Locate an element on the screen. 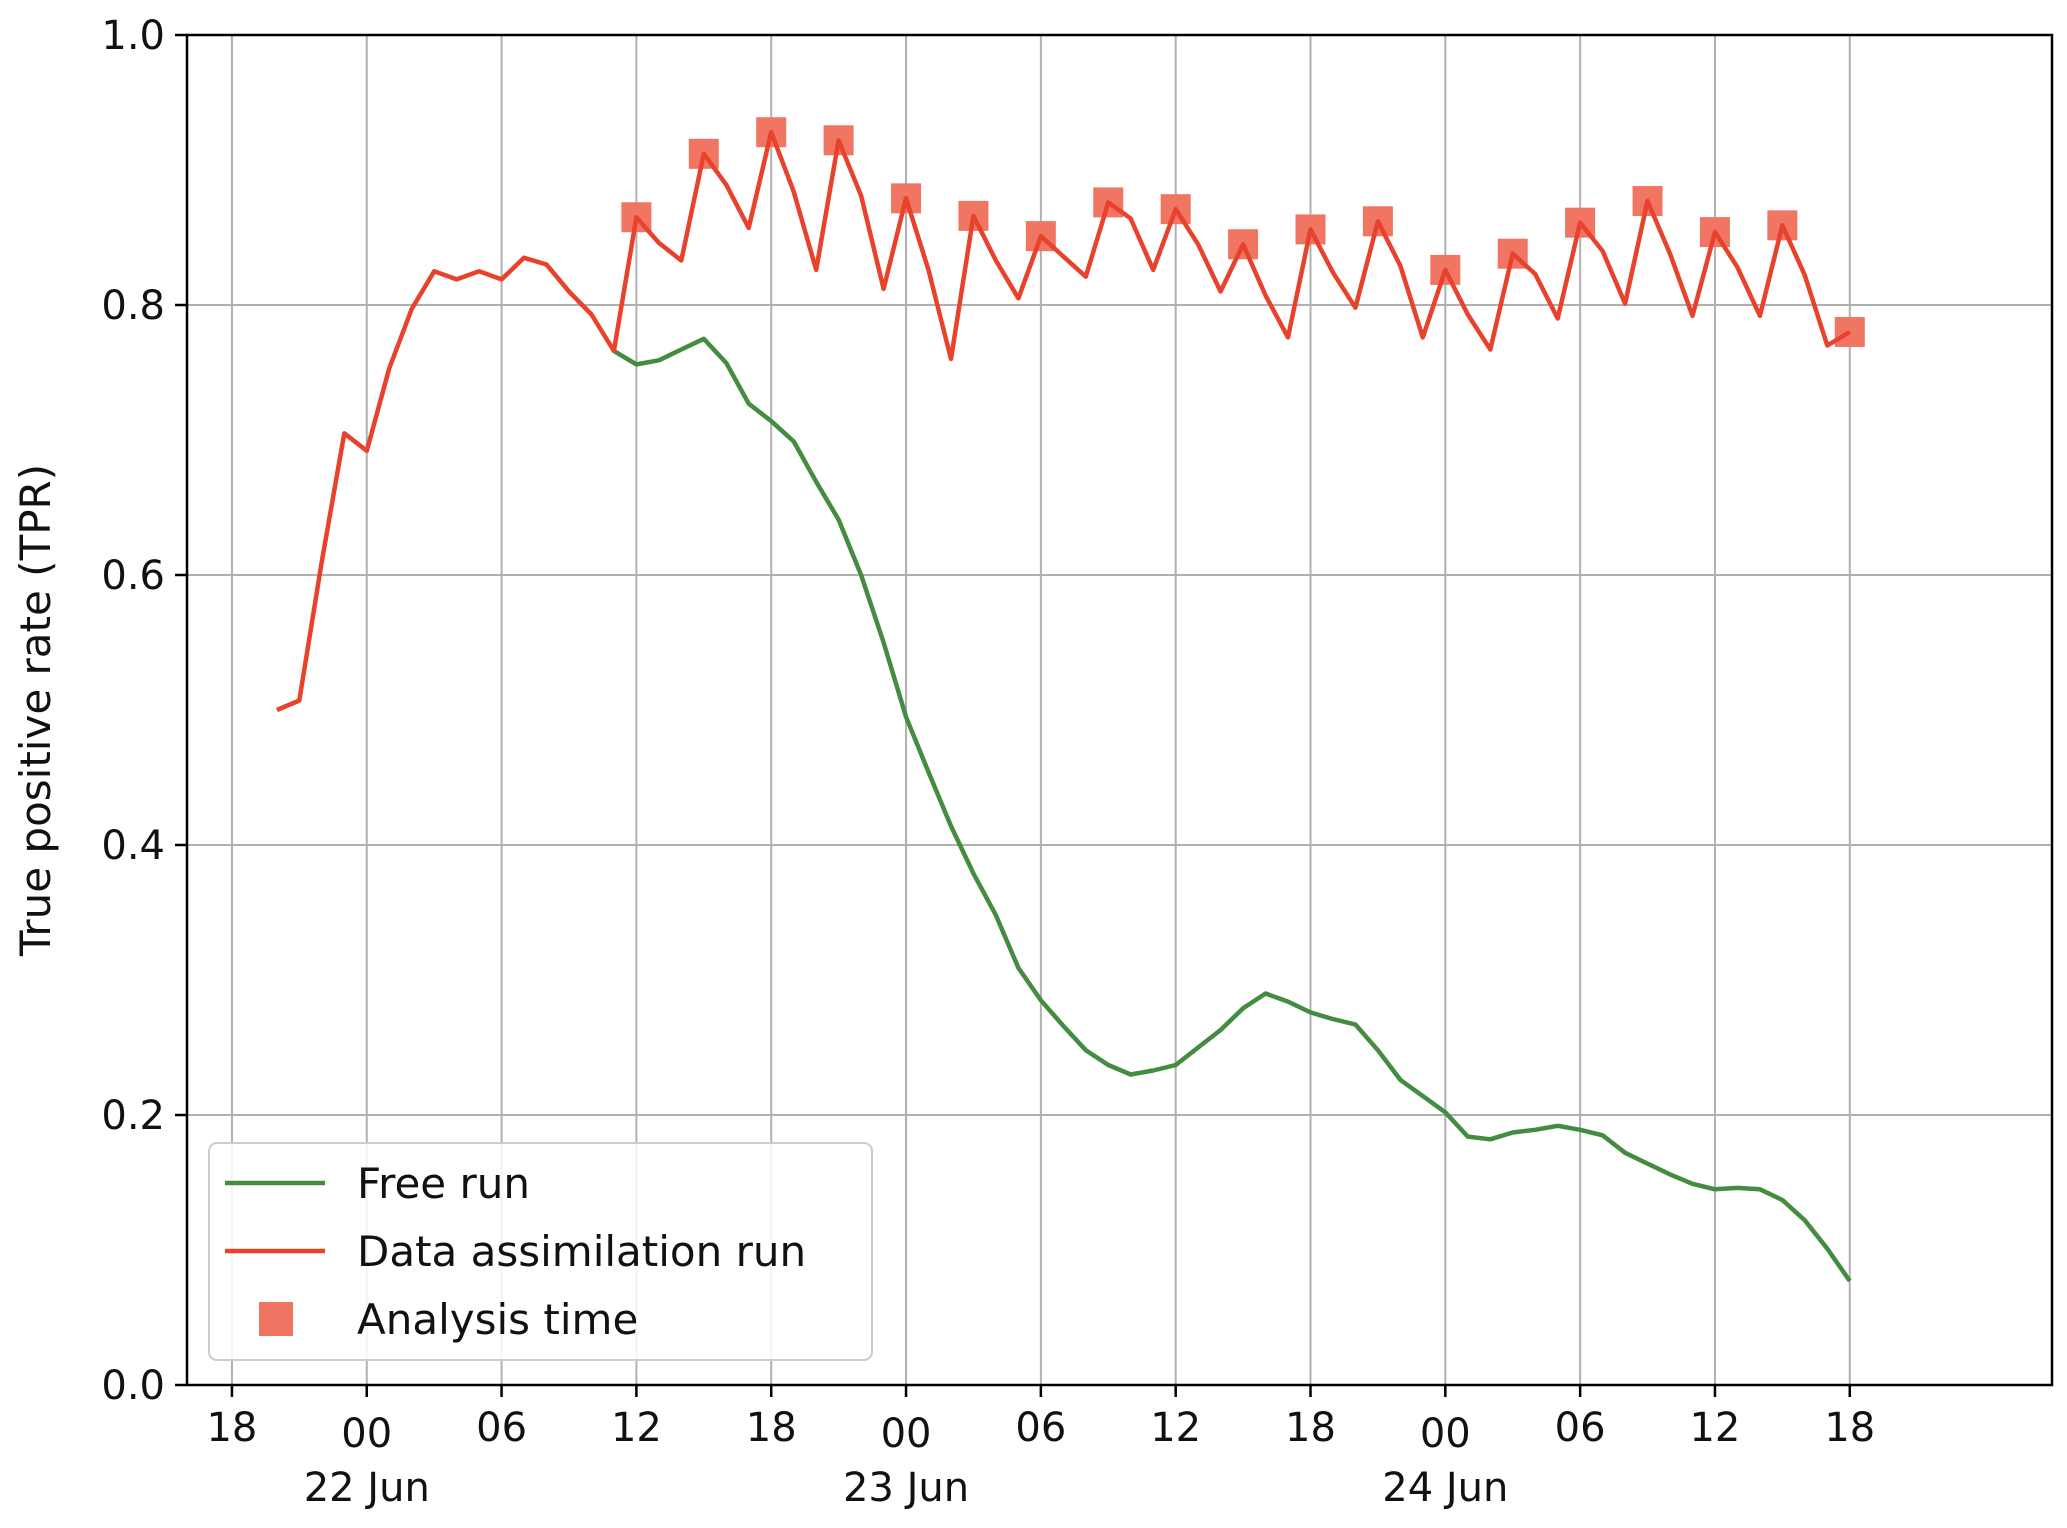  y-tick-label: 0.0 is located at coordinates (133, 1386).